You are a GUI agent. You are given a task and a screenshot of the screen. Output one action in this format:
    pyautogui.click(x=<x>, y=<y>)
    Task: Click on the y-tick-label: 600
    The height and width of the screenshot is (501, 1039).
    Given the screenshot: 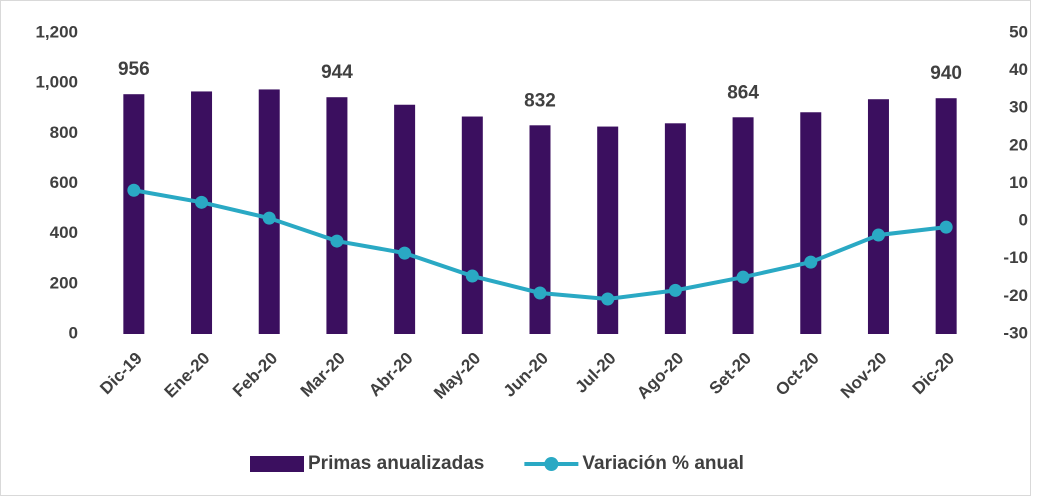 What is the action you would take?
    pyautogui.click(x=64, y=182)
    